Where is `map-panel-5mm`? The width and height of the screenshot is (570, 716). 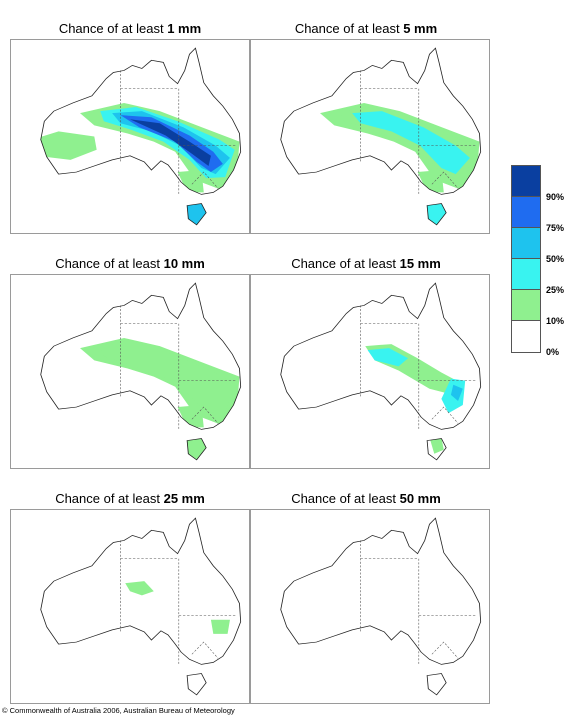
map-panel-5mm is located at coordinates (370, 136).